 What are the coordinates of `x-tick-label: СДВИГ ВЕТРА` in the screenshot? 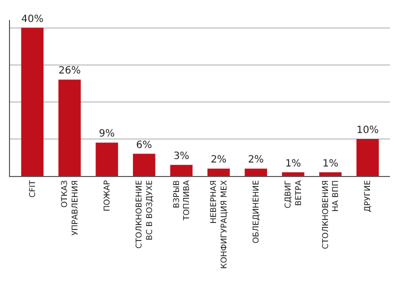 It's located at (293, 194).